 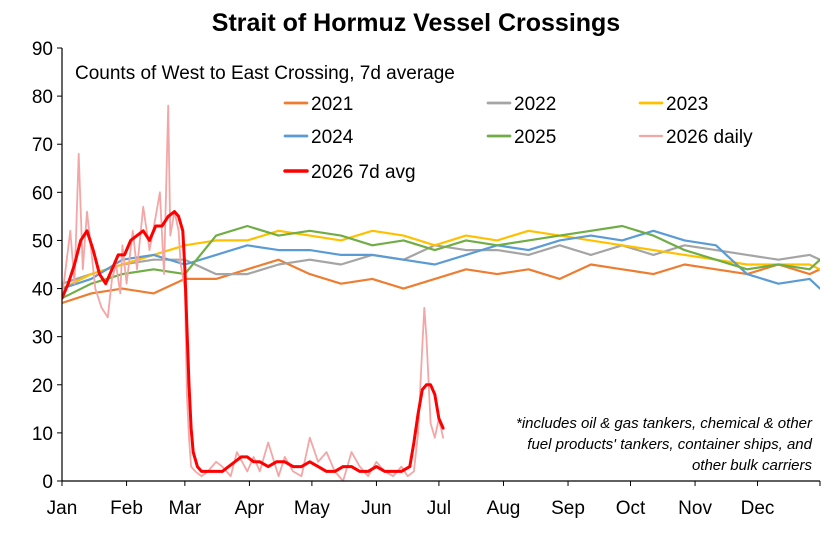 I want to click on legend-label: 2023, so click(x=687, y=104).